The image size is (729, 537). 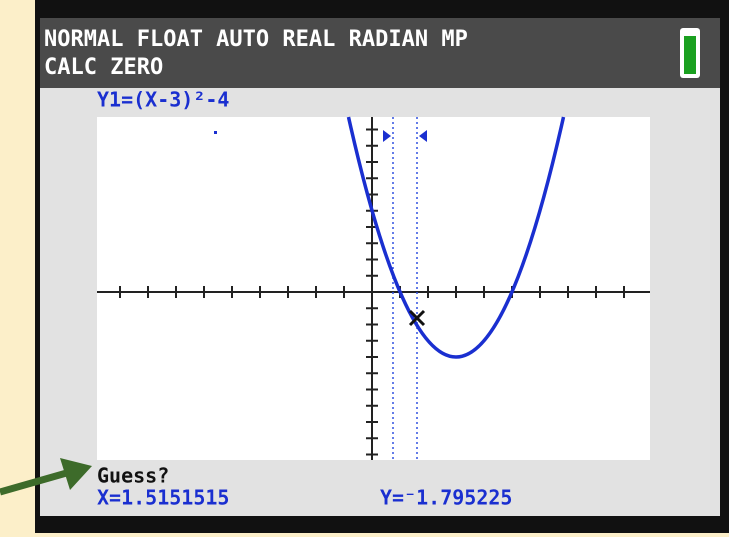 What do you see at coordinates (446, 498) in the screenshot?
I see `y-readout: Y=⁻1.795225` at bounding box center [446, 498].